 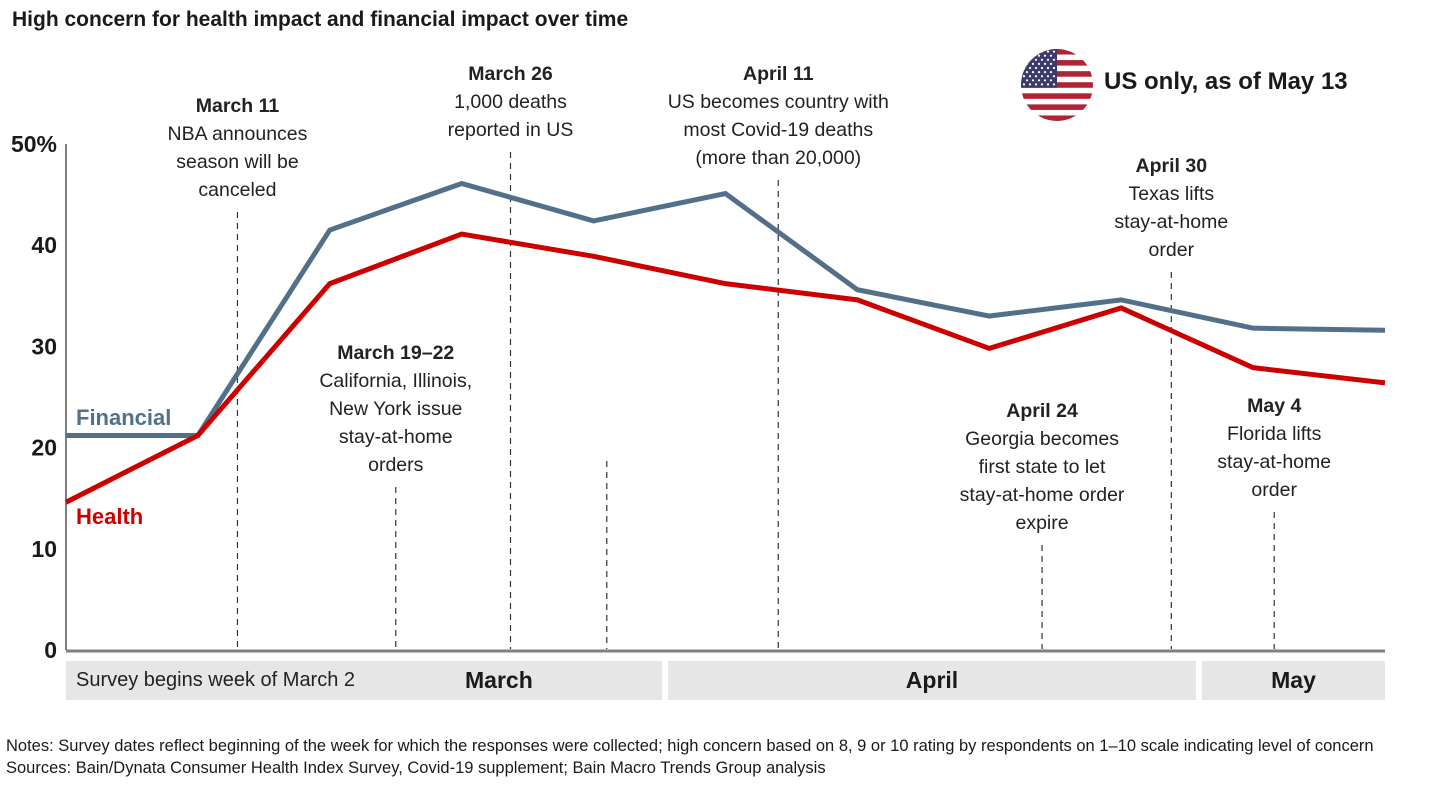 What do you see at coordinates (1171, 194) in the screenshot?
I see `annotation-text: Texas lifts` at bounding box center [1171, 194].